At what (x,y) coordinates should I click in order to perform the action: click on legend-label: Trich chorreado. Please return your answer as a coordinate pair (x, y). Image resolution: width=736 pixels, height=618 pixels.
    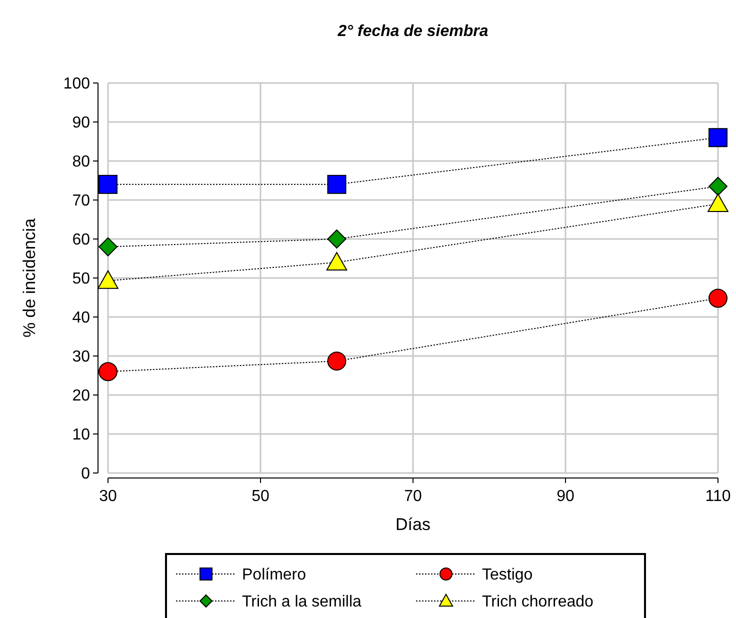
    Looking at the image, I should click on (538, 602).